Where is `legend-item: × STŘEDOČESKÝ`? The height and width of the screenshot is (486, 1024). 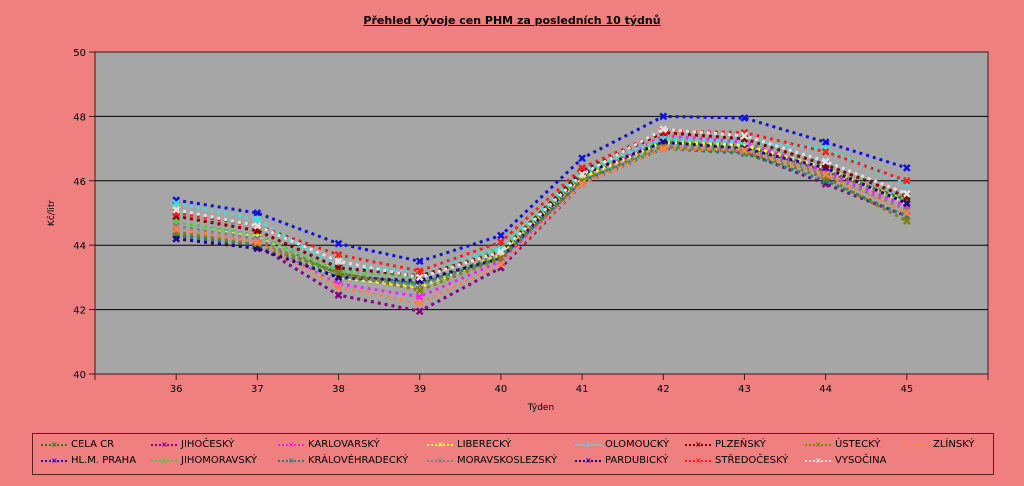 legend-item: × STŘEDOČESKÝ is located at coordinates (736, 460).